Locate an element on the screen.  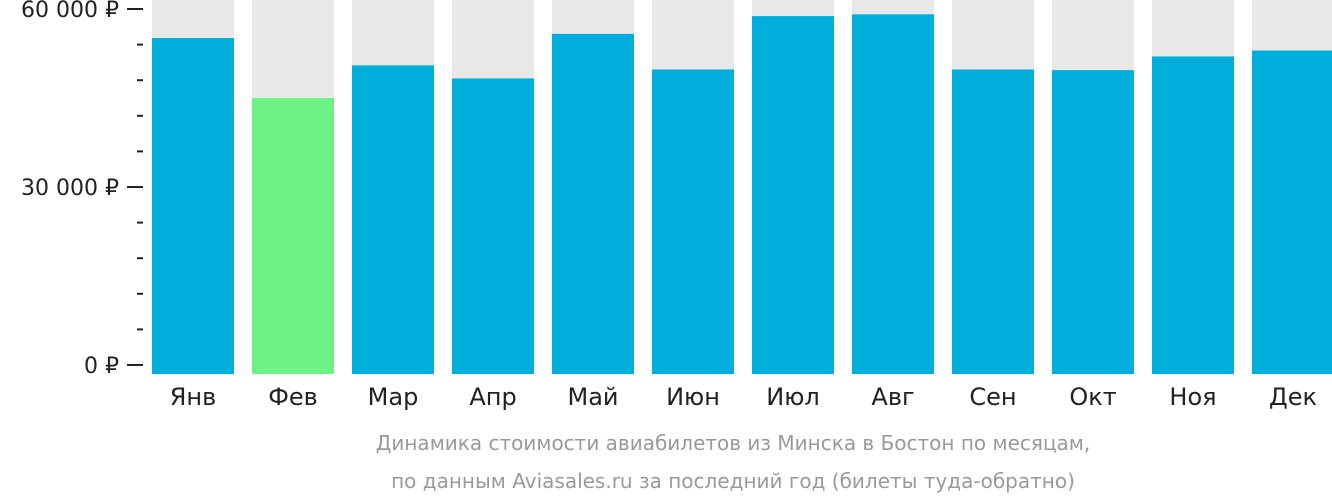
y-tick-label: 30 000 ₽ is located at coordinates (70, 188).